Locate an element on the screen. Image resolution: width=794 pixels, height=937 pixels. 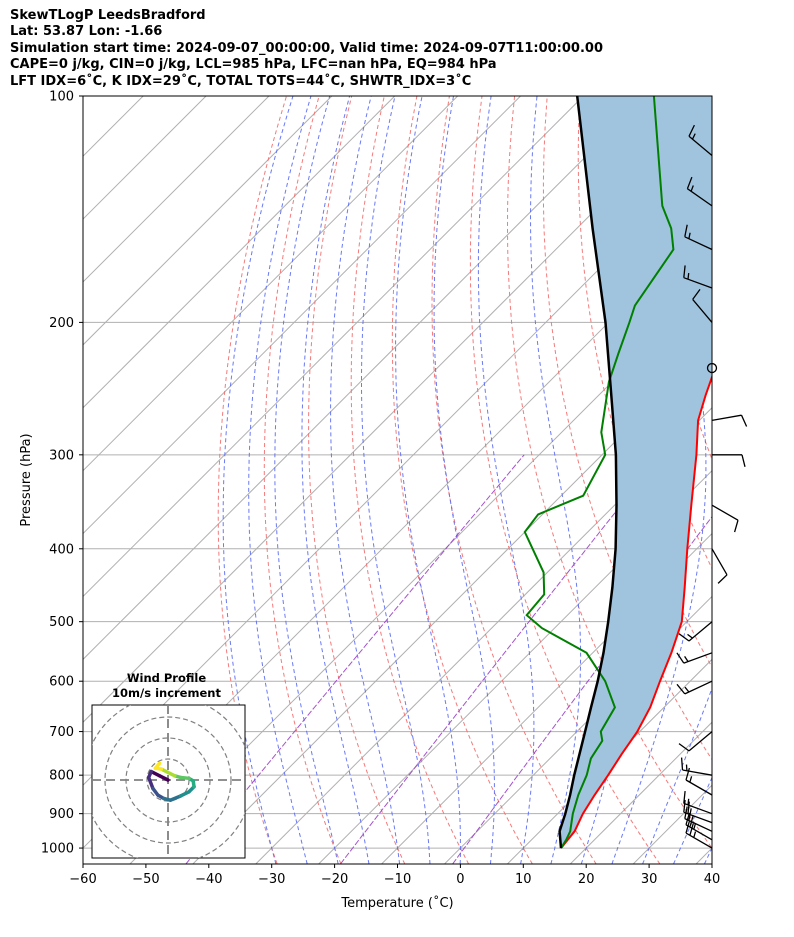
y-tick-label: 700 is located at coordinates (61, 732).